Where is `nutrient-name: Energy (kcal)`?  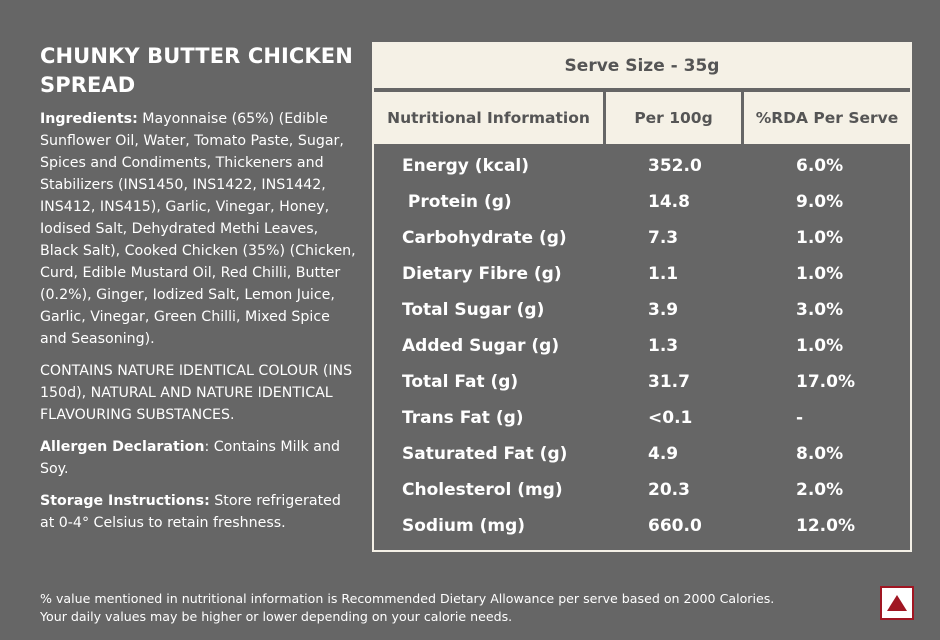 nutrient-name: Energy (kcal) is located at coordinates (466, 166).